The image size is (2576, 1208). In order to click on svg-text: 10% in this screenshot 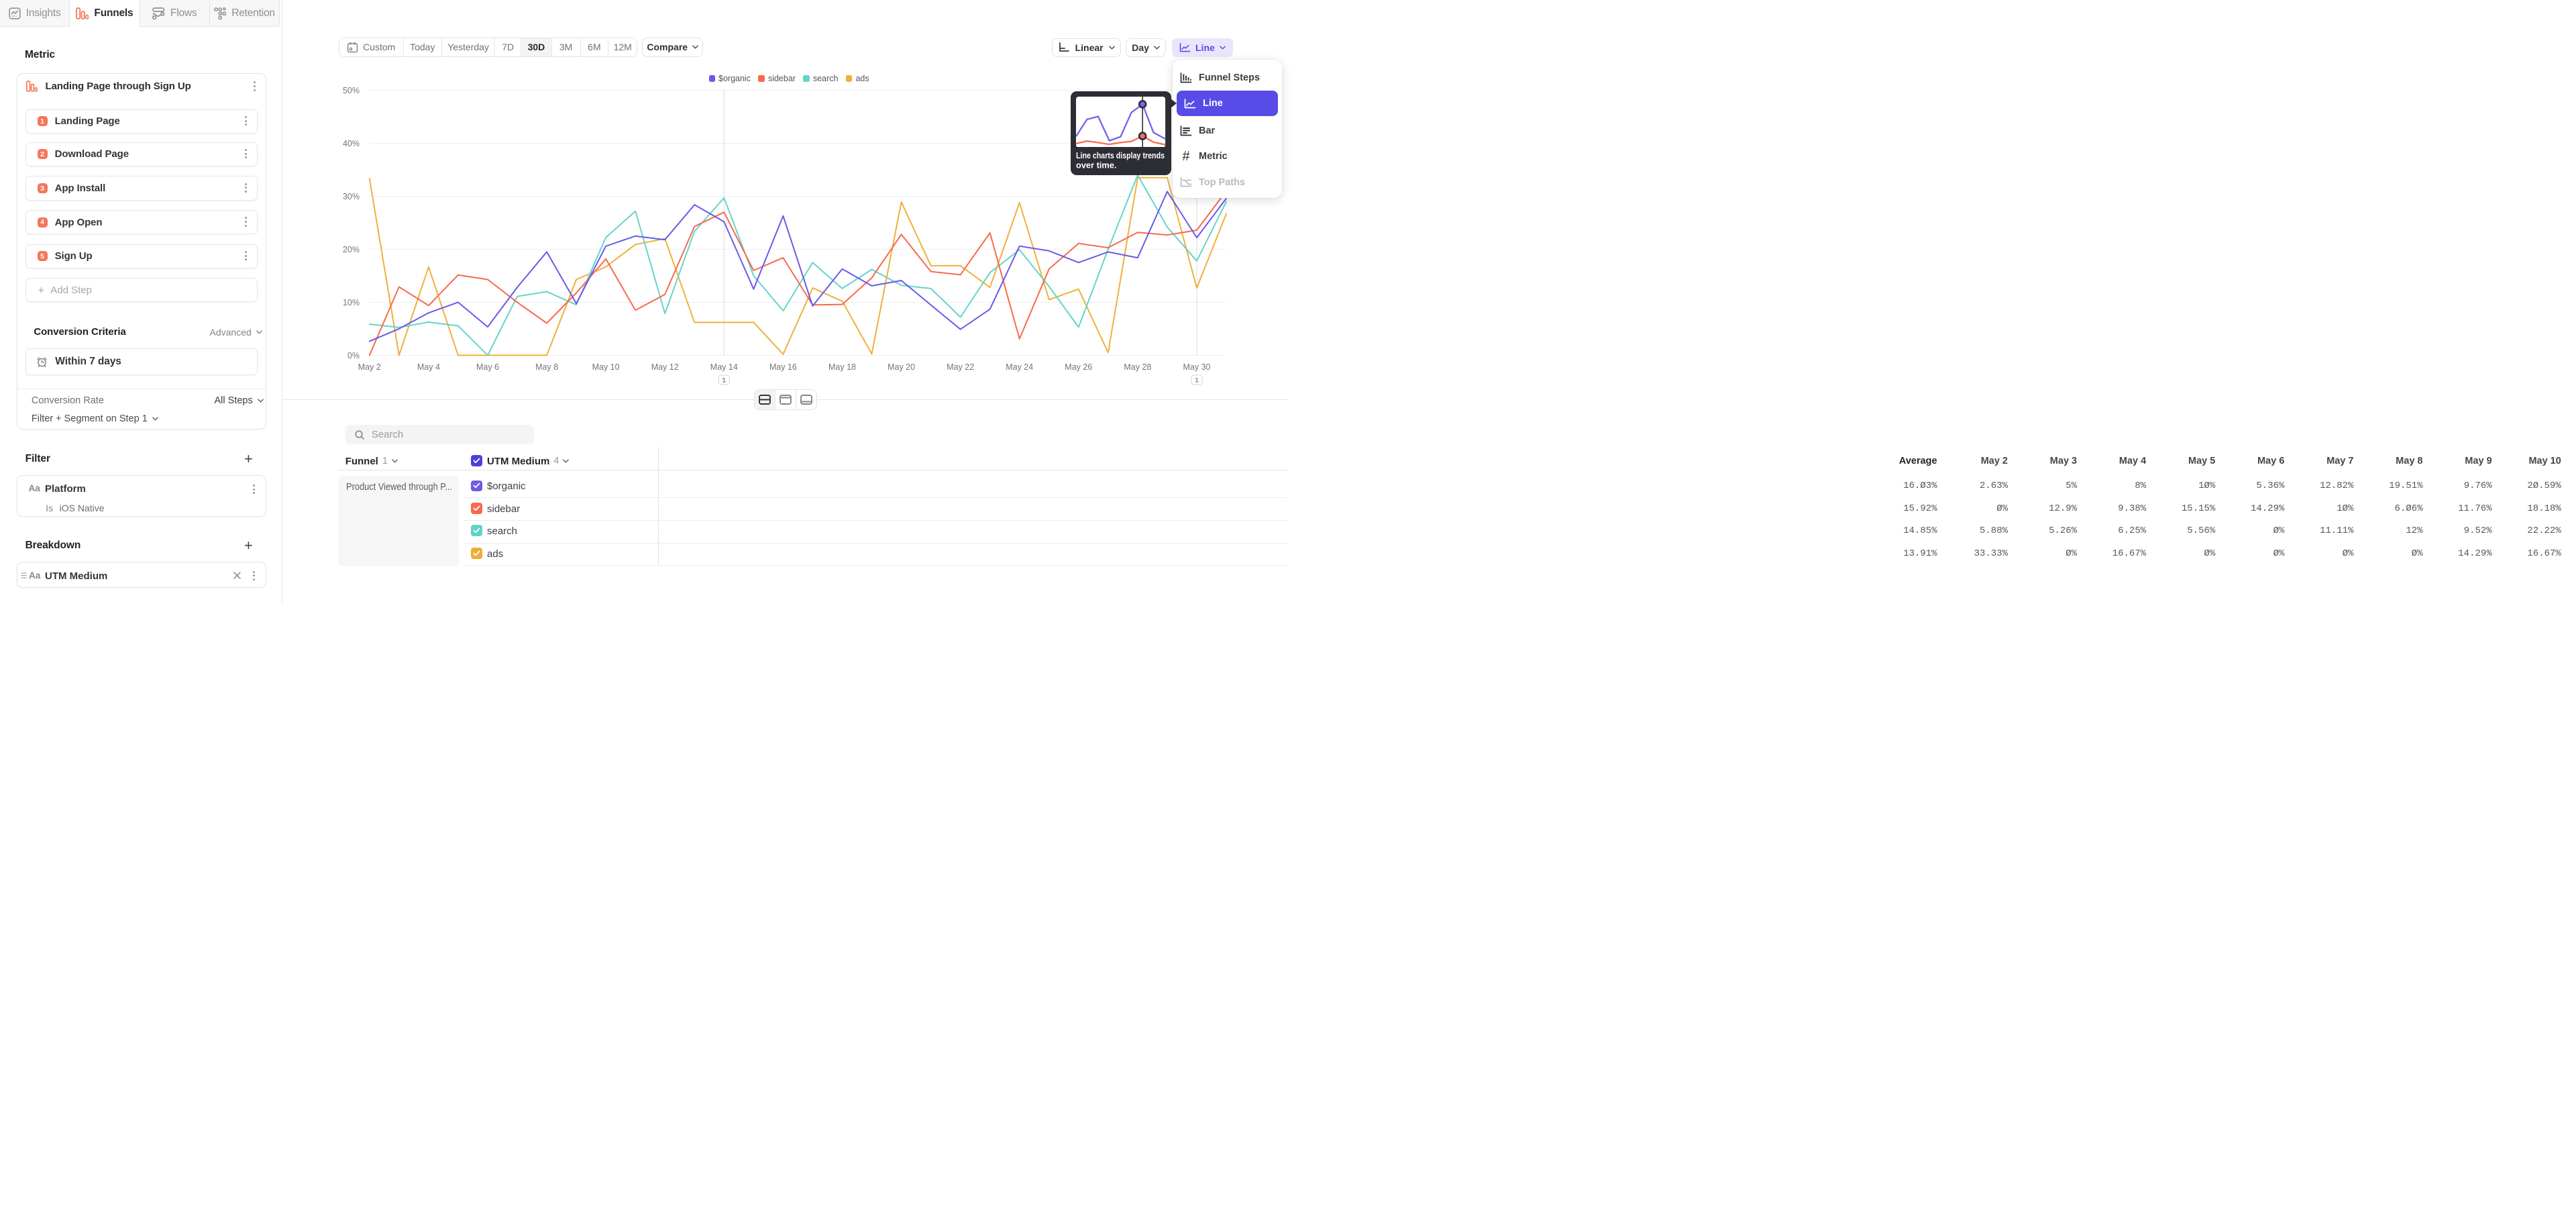, I will do `click(351, 302)`.